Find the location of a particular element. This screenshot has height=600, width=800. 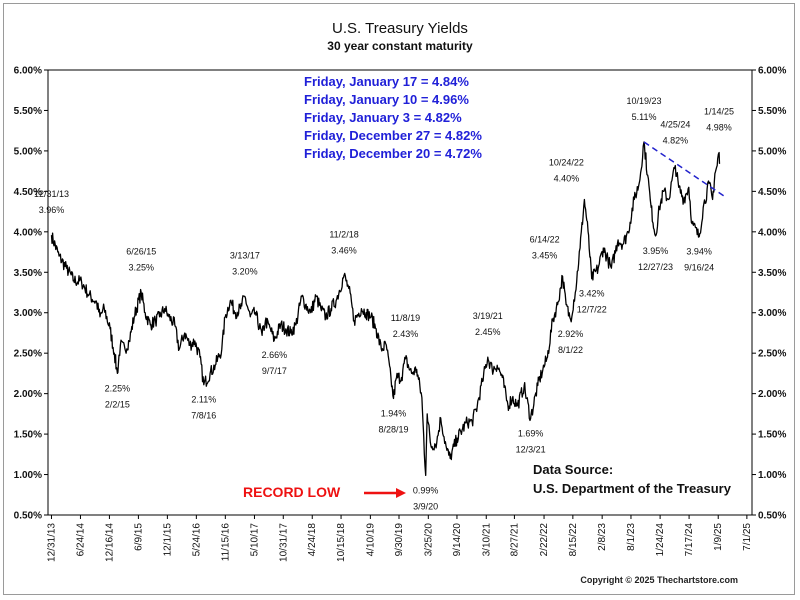

trend-line is located at coordinates (685, 170).